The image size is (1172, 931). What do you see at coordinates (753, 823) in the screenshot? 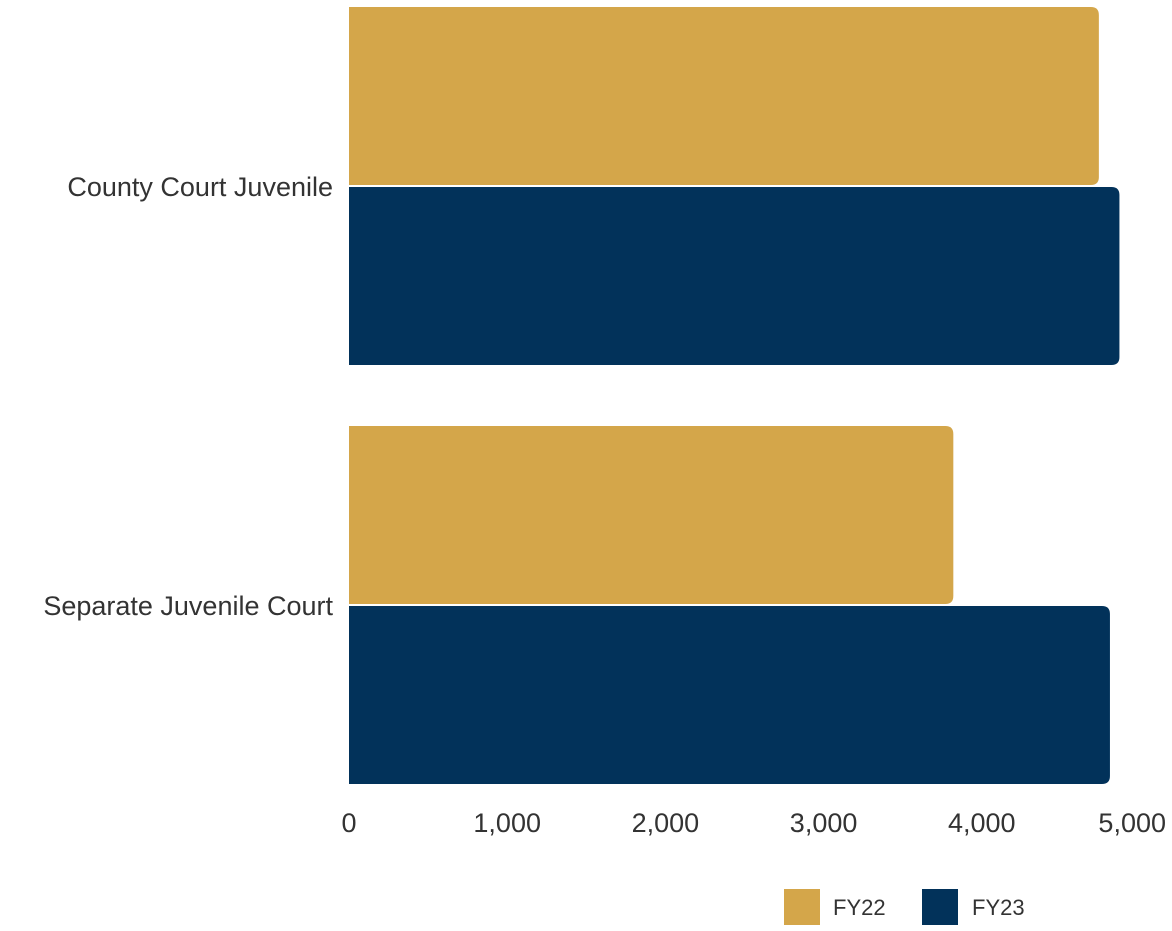
I see `x-axis-ticks: 0 1,000 2,000 3,000 4,000 5,000` at bounding box center [753, 823].